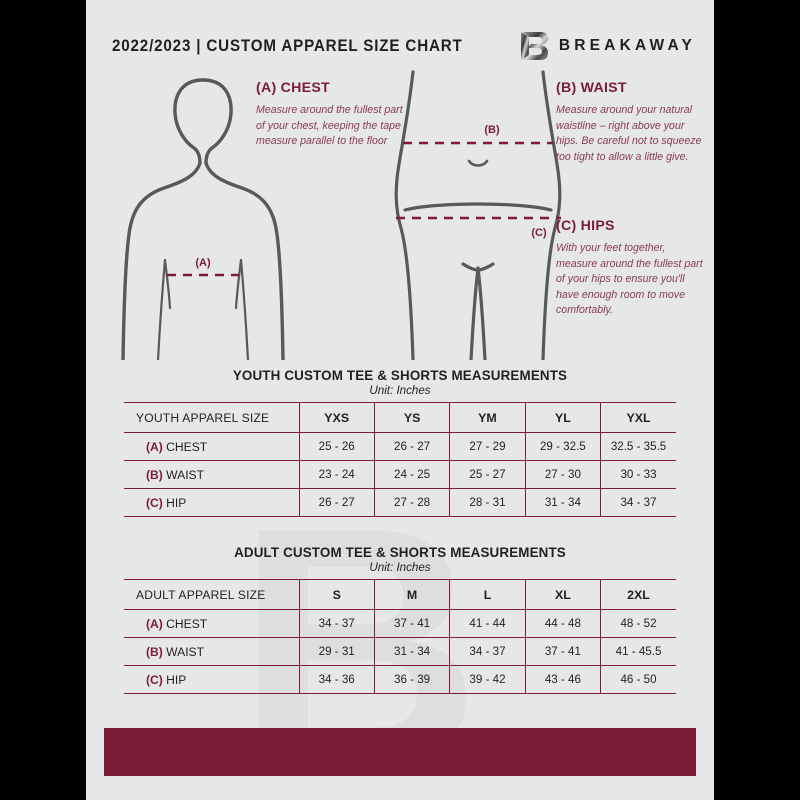  What do you see at coordinates (534, 46) in the screenshot?
I see `breakaway-b-logo-icon` at bounding box center [534, 46].